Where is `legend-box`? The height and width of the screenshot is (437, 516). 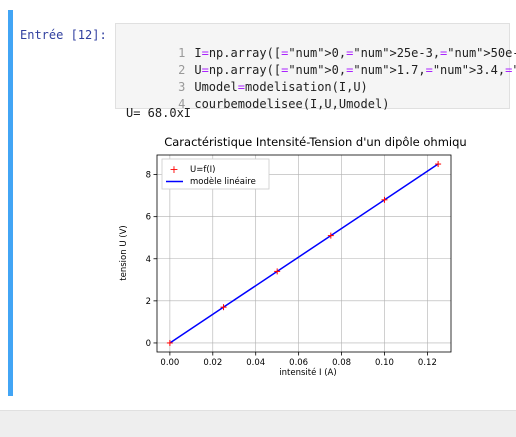
legend-box is located at coordinates (215, 174).